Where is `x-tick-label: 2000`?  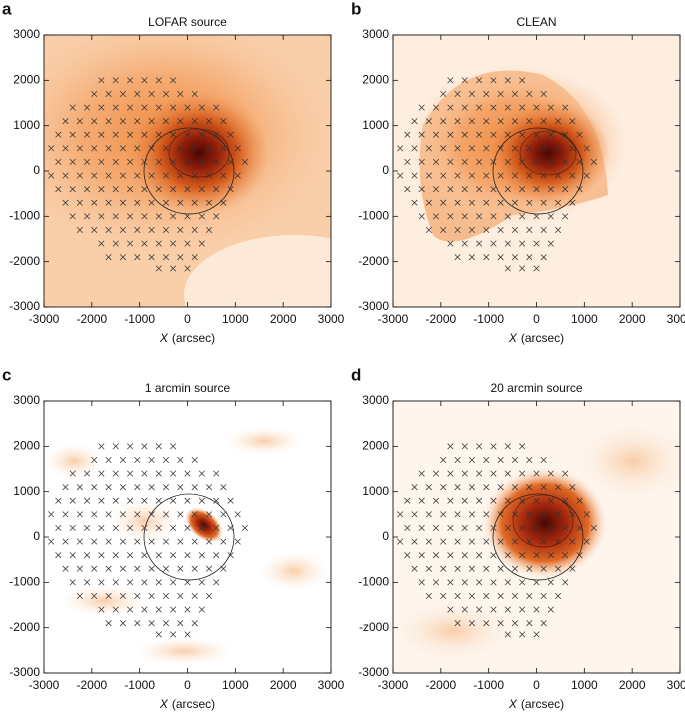 x-tick-label: 2000 is located at coordinates (283, 685).